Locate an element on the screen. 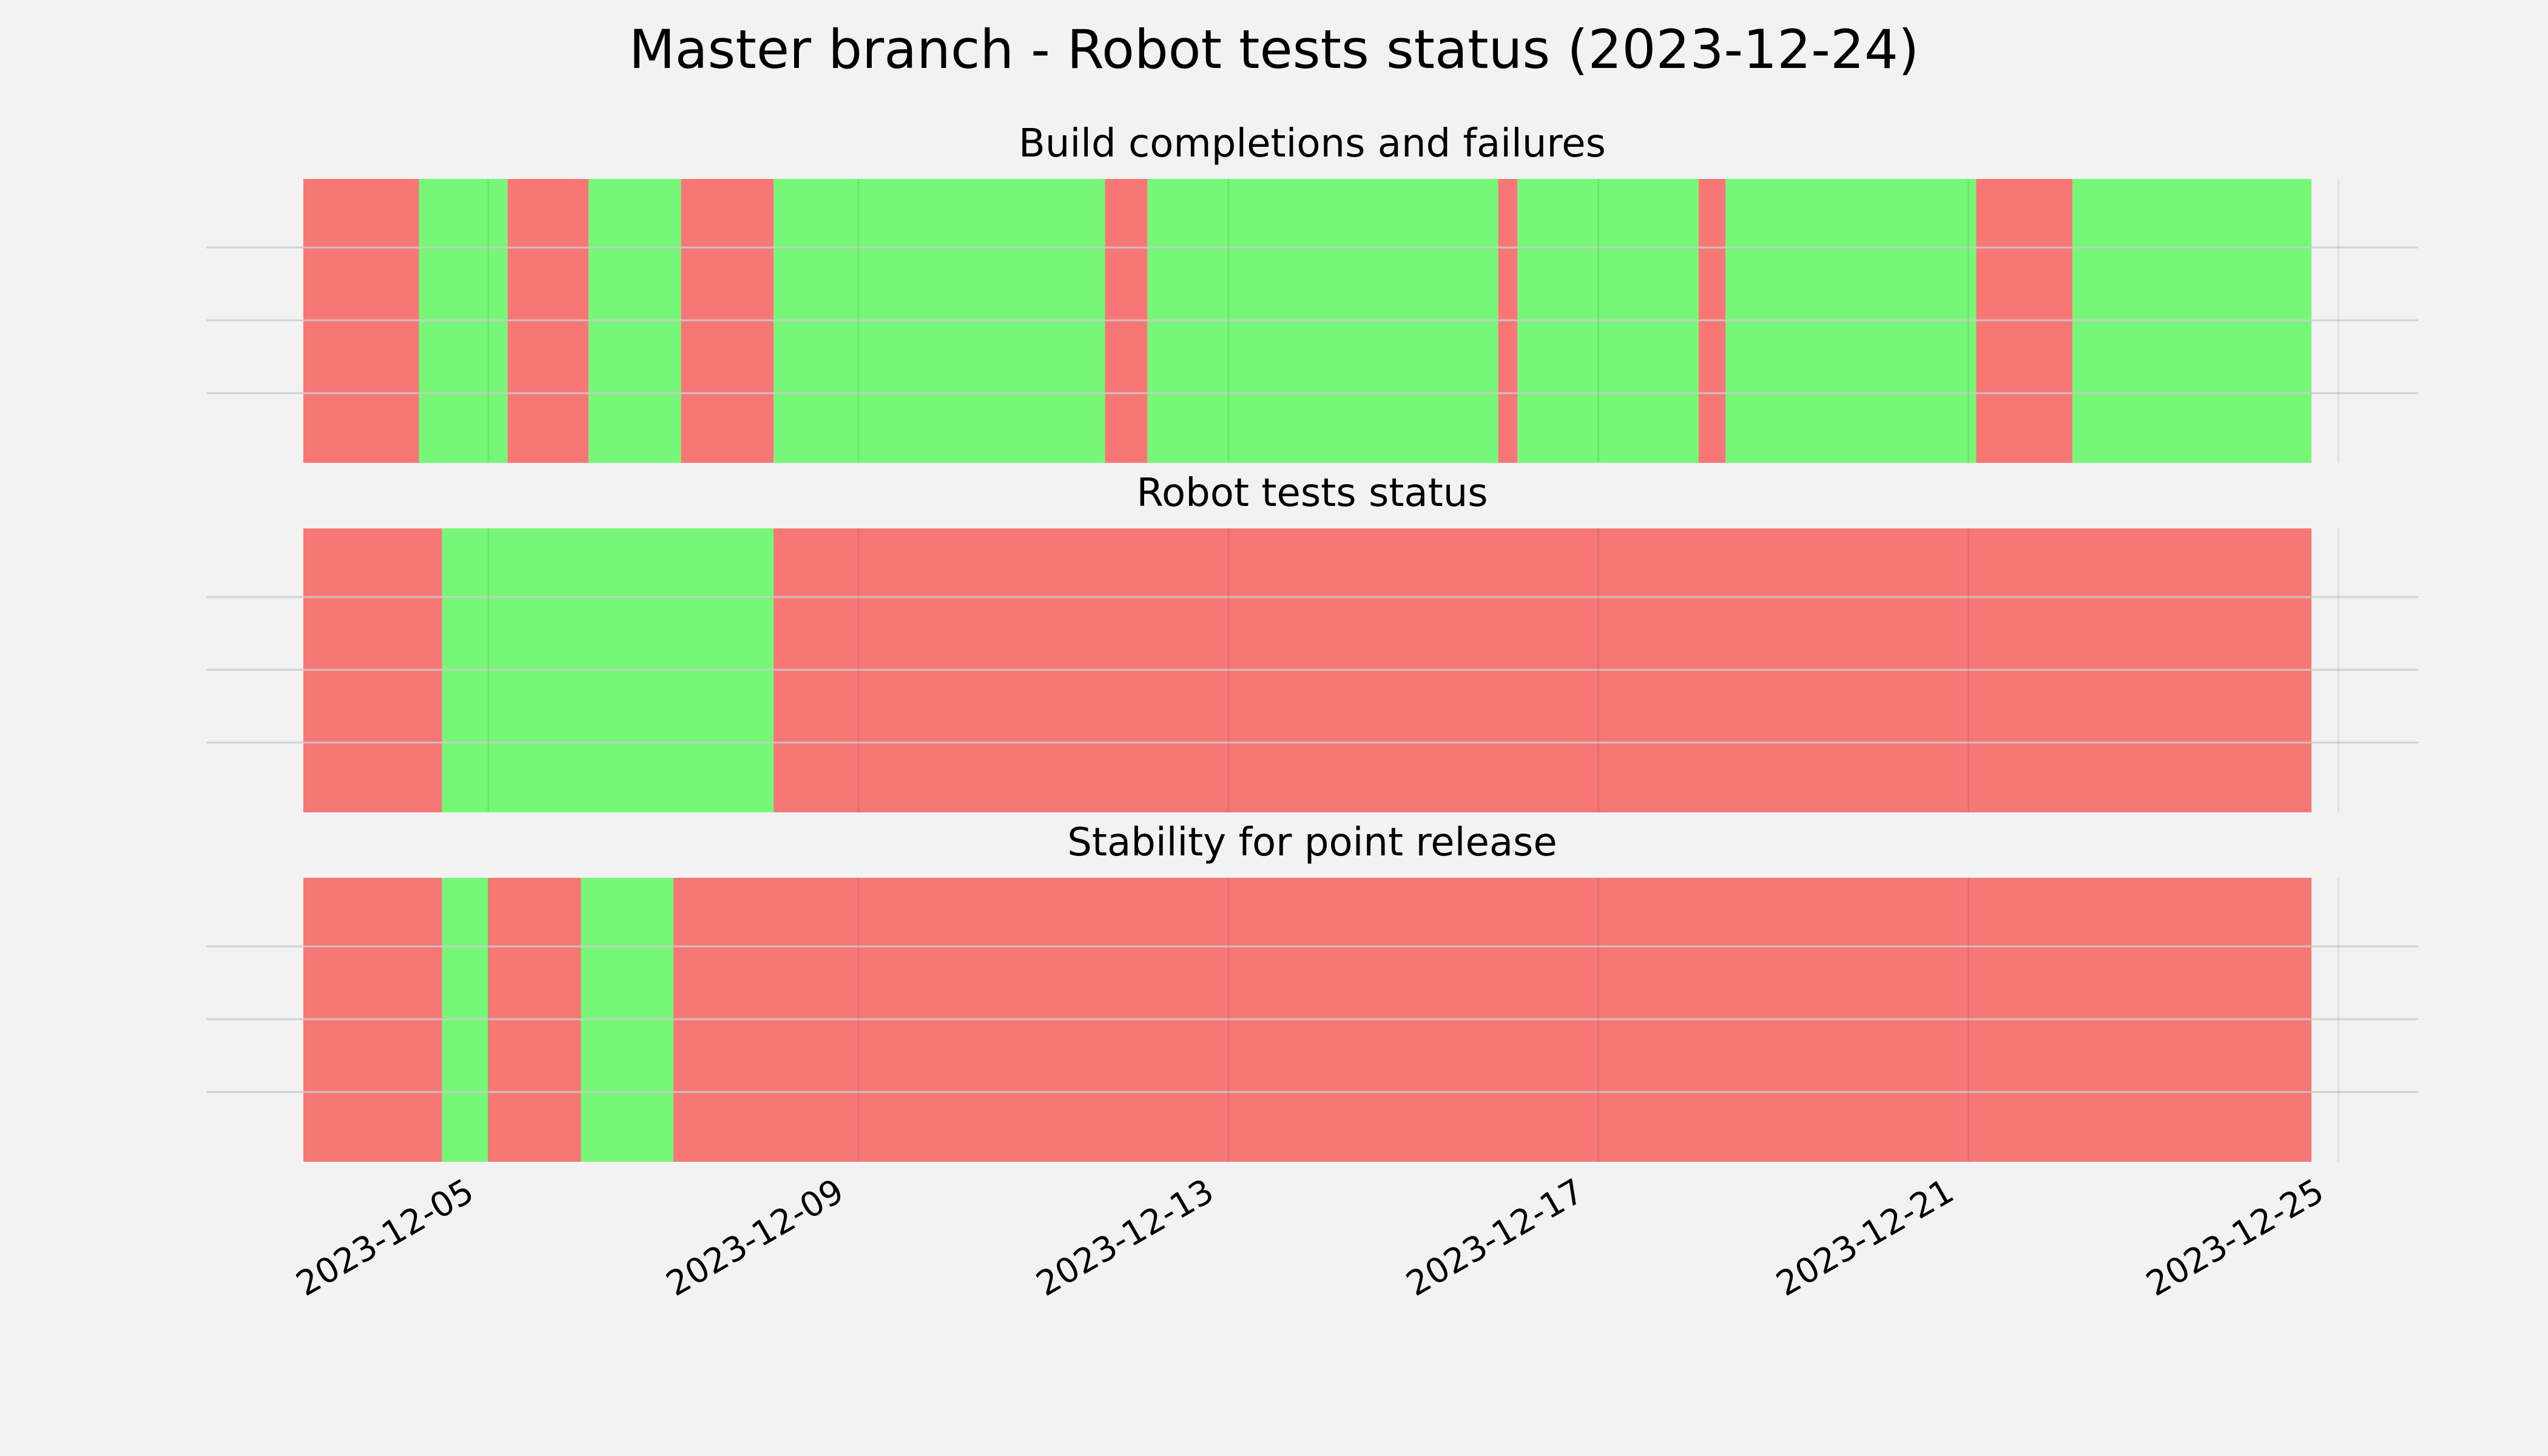 This screenshot has height=1456, width=2548. panel-title: Robot tests status is located at coordinates (1312, 493).